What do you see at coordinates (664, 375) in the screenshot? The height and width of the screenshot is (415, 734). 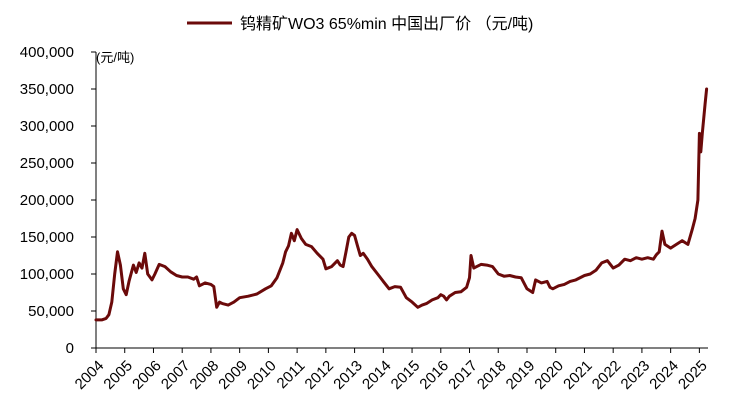 I see `x-tick-label: 2024` at bounding box center [664, 375].